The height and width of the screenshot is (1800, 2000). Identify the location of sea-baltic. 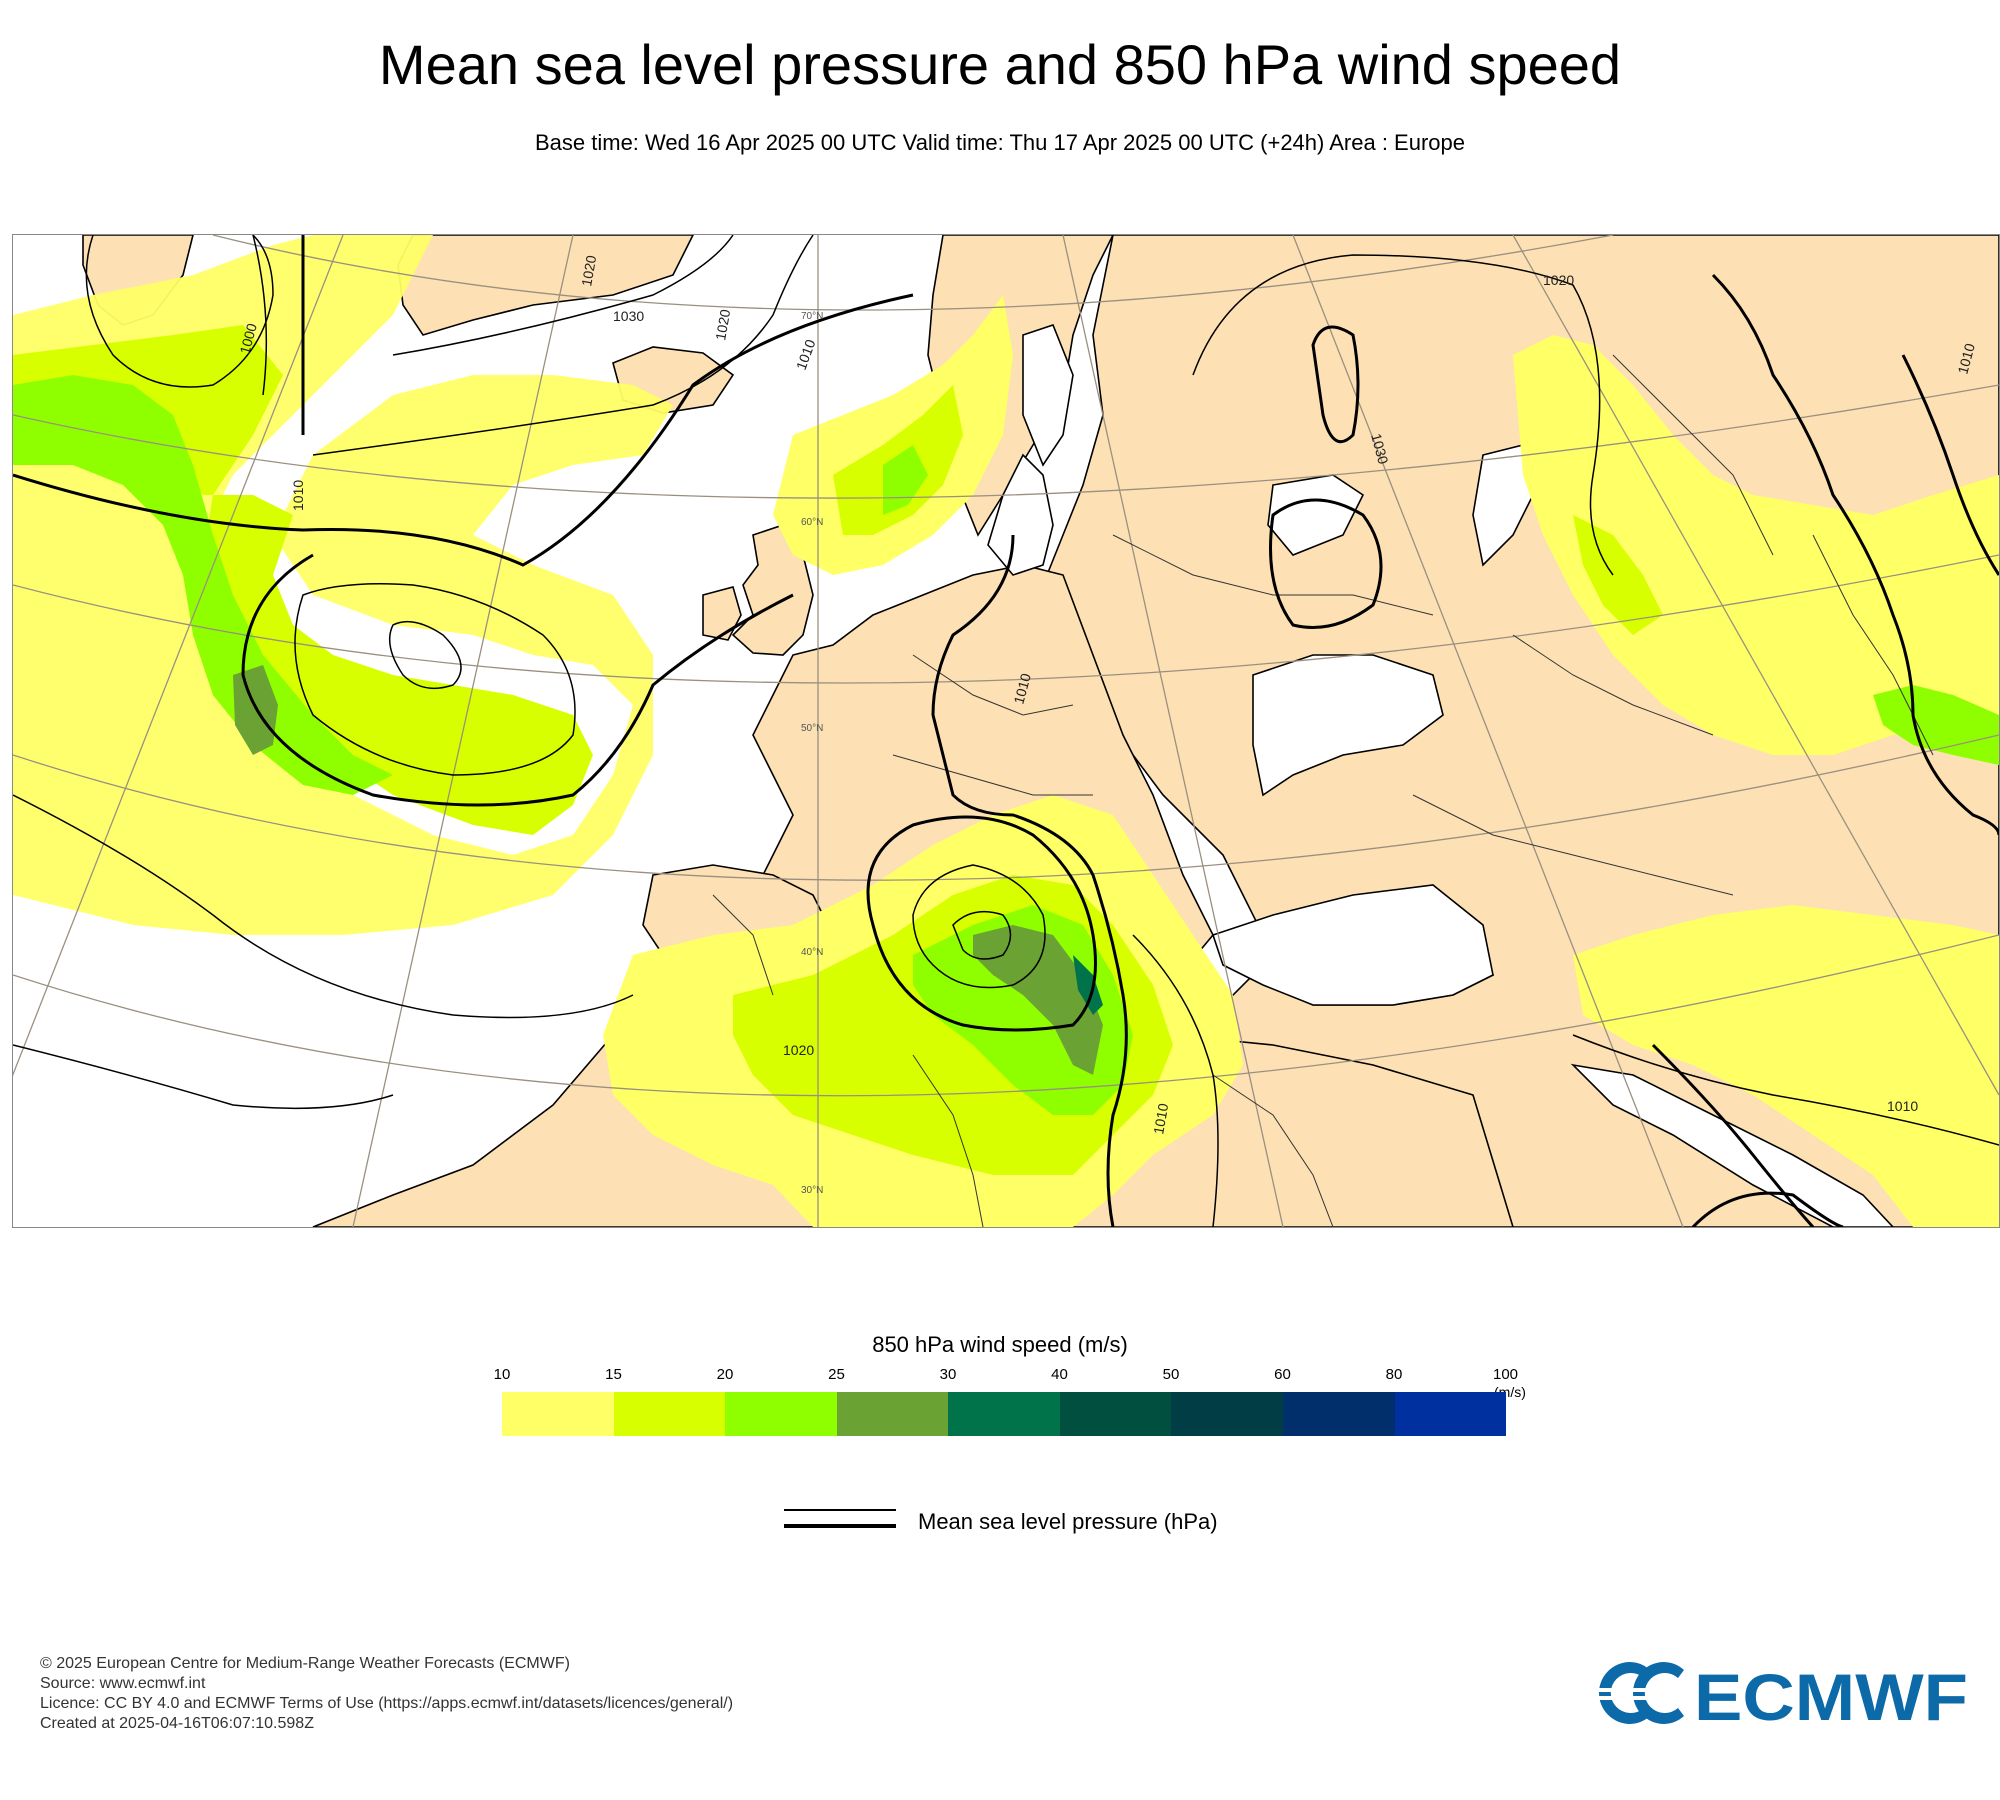
(1020, 514).